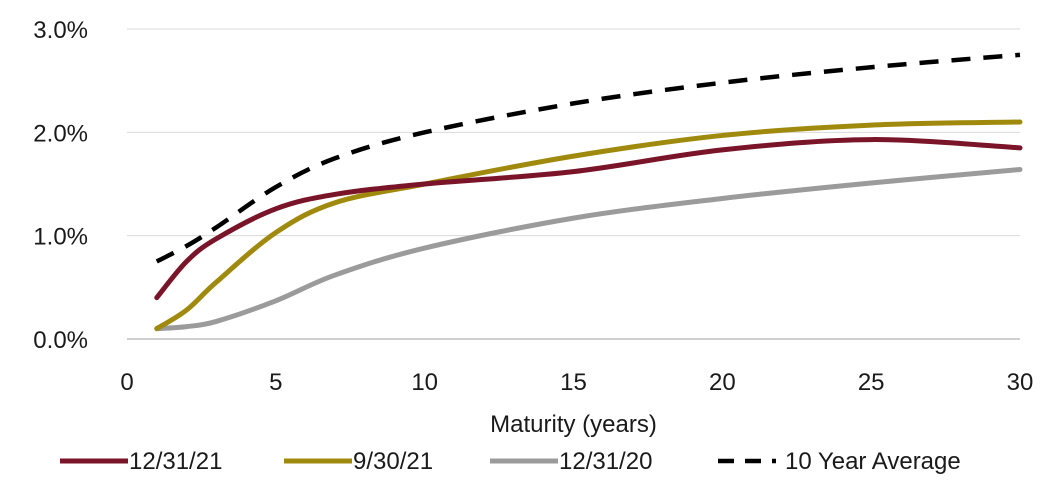 Image resolution: width=1043 pixels, height=485 pixels. Describe the element at coordinates (60, 185) in the screenshot. I see `y-axis-ticks: 0.0% 1.0% 2.0% 3.0%` at that location.